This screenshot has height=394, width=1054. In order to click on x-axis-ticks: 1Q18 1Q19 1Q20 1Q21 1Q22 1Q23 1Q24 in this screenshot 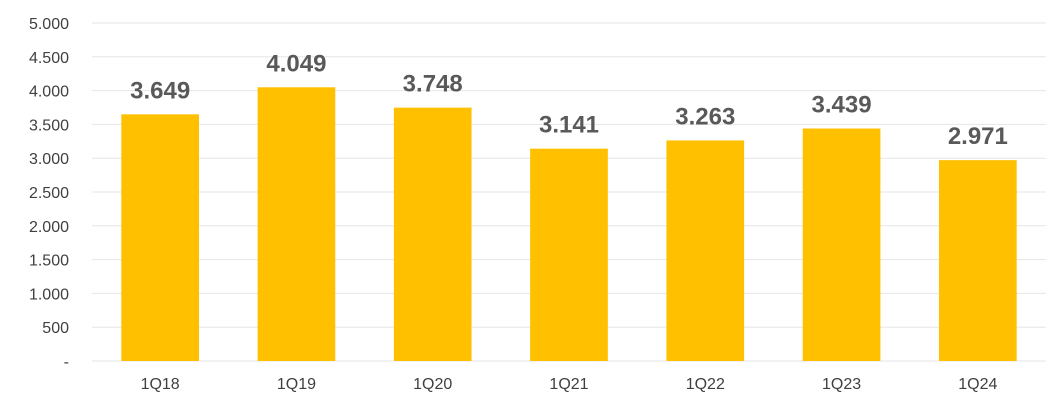, I will do `click(569, 384)`.